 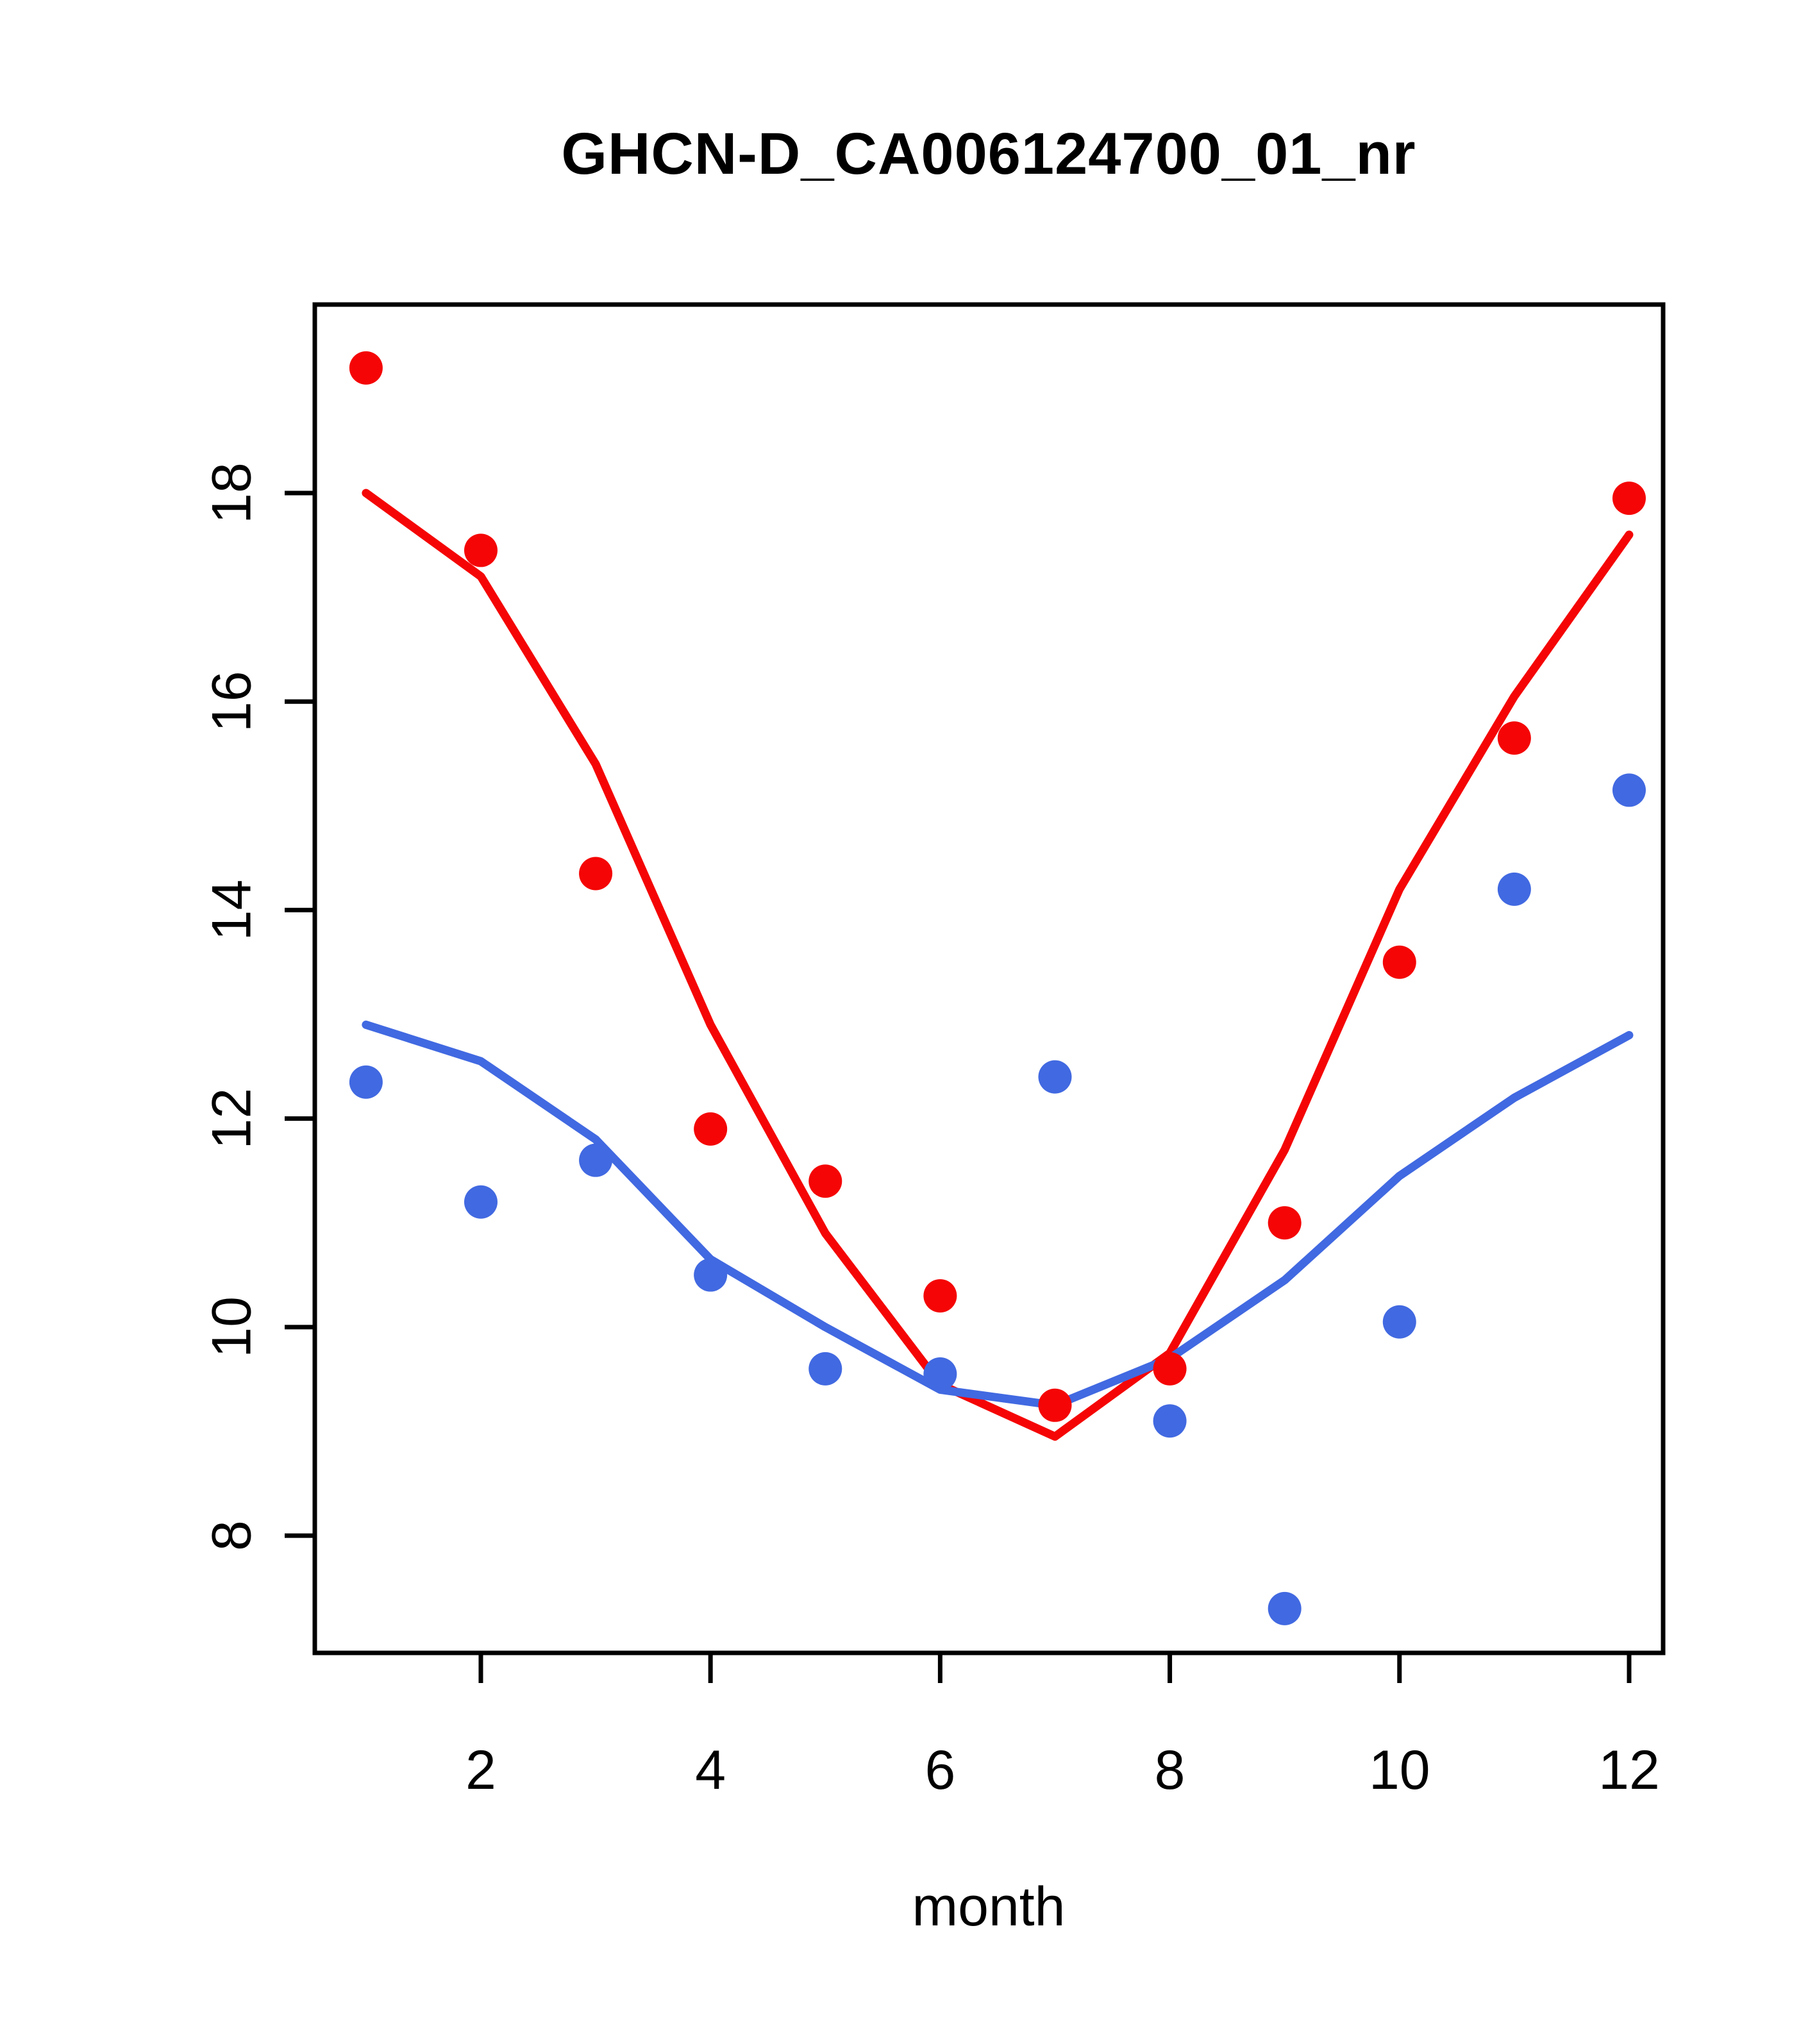 What do you see at coordinates (989, 1907) in the screenshot?
I see `x-axis-label: month` at bounding box center [989, 1907].